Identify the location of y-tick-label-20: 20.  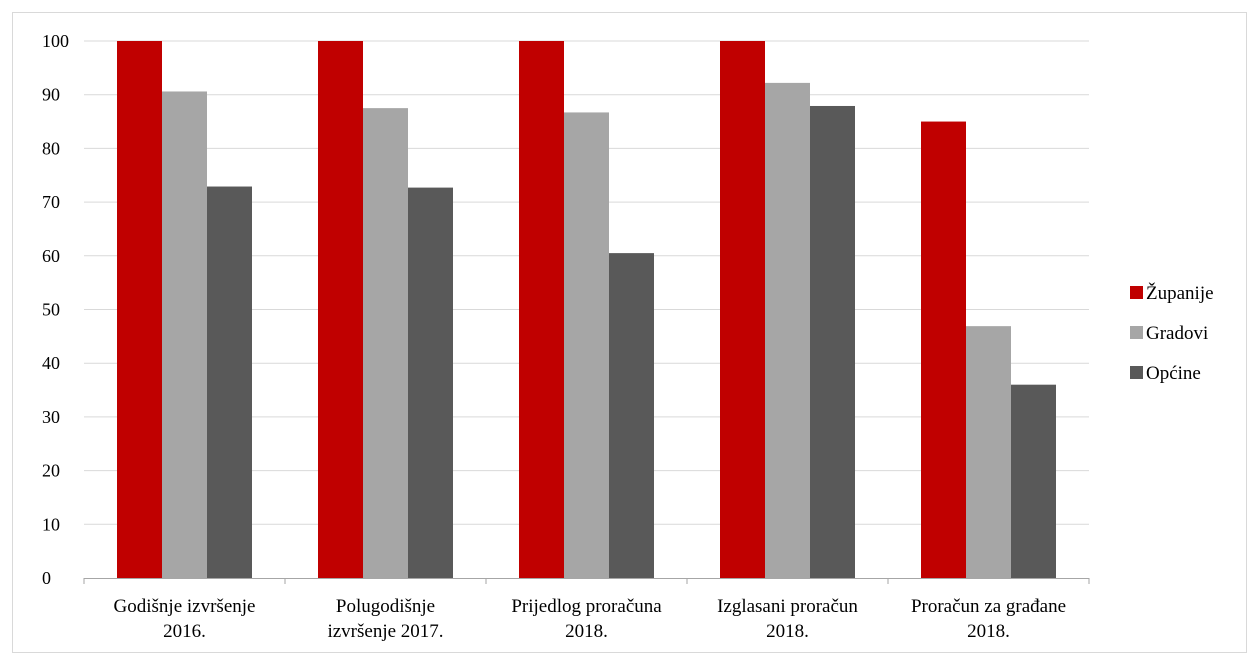
(51, 471).